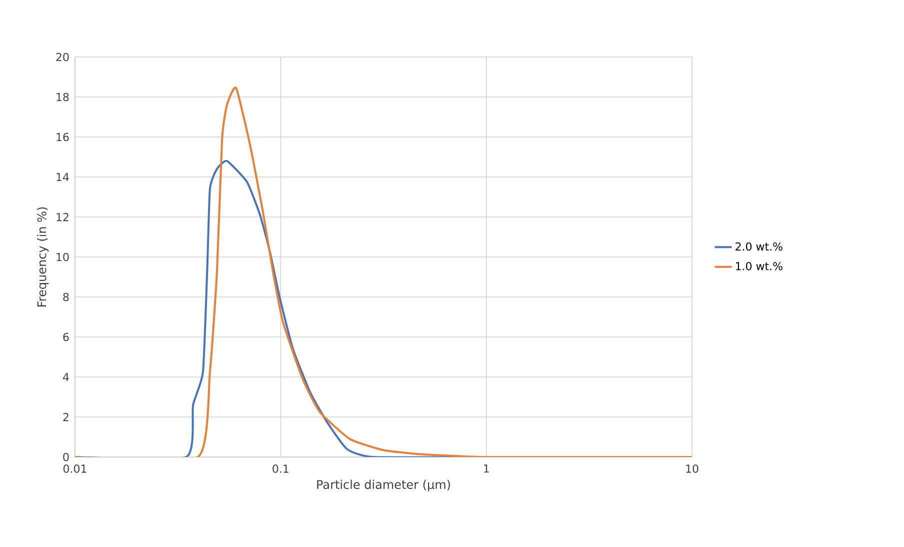 Image resolution: width=904 pixels, height=547 pixels. I want to click on x-tick-label: 10, so click(692, 468).